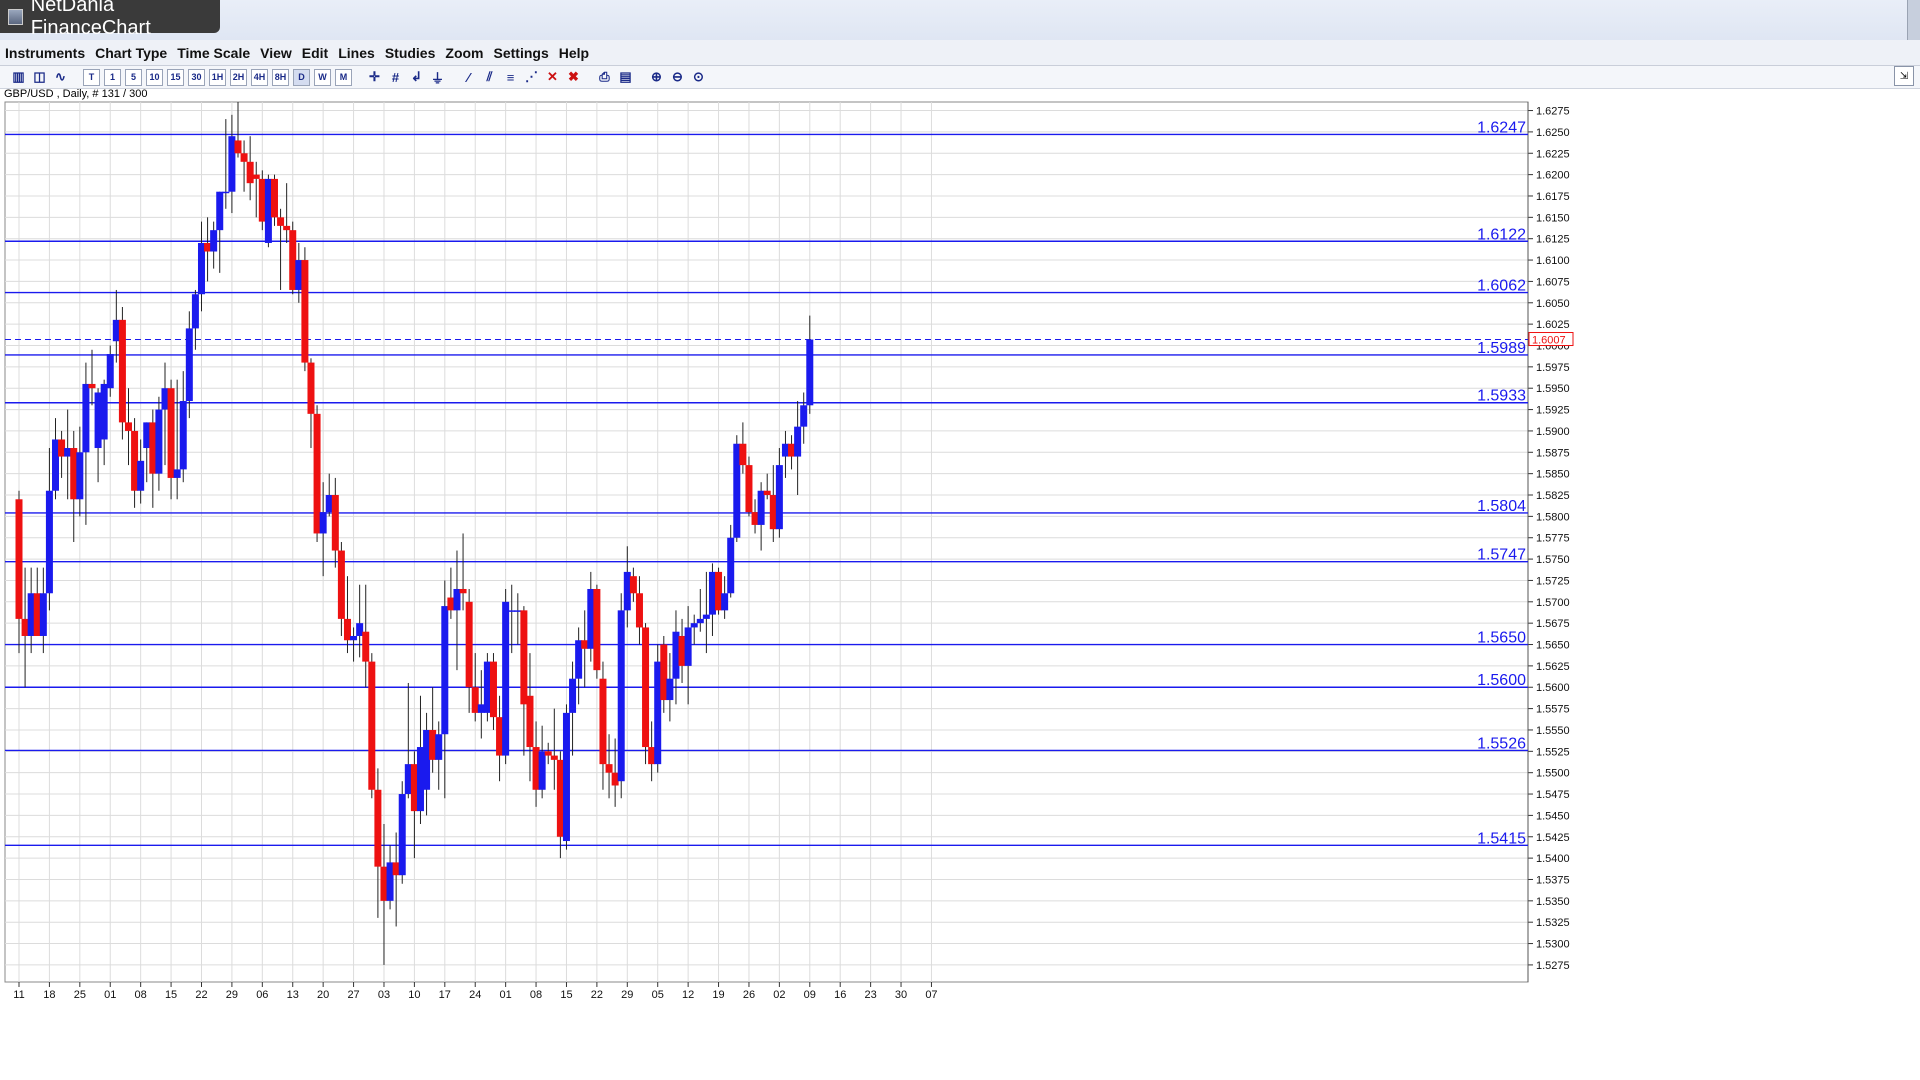 The width and height of the screenshot is (1920, 1080). I want to click on zoom-out-icon: ⊖, so click(677, 76).